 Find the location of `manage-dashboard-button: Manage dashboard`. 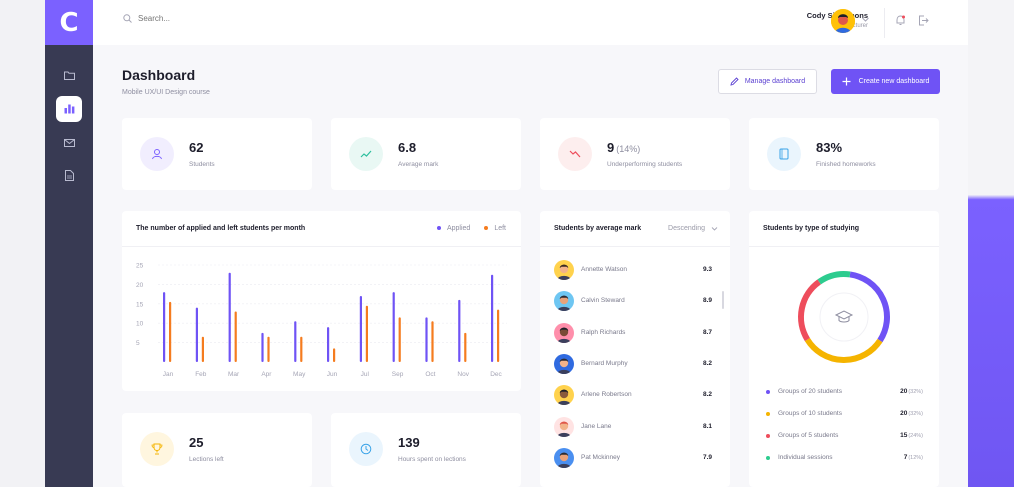

manage-dashboard-button: Manage dashboard is located at coordinates (767, 81).